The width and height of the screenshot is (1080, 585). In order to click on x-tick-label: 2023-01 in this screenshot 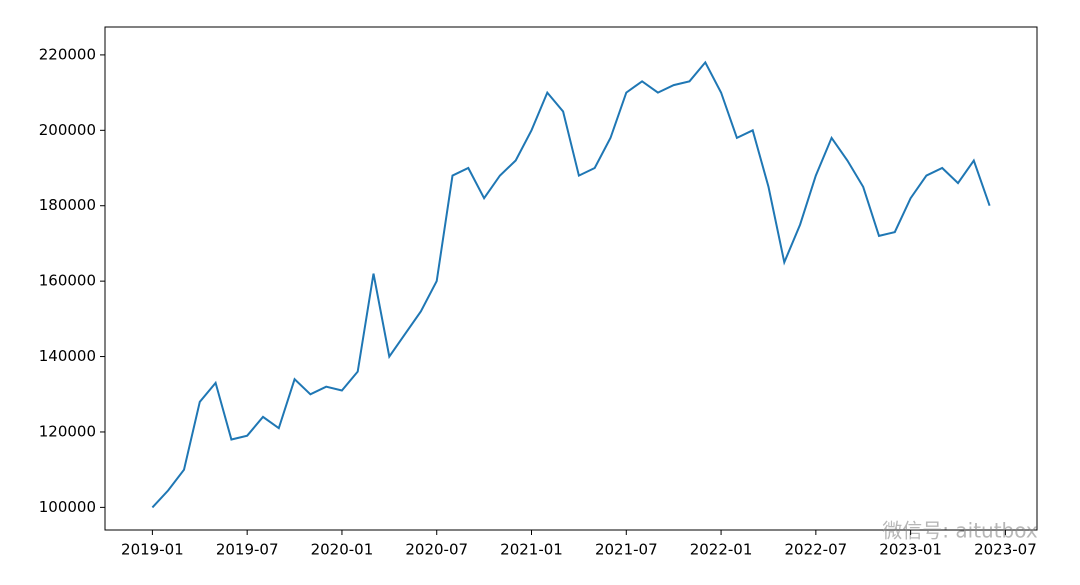, I will do `click(910, 550)`.